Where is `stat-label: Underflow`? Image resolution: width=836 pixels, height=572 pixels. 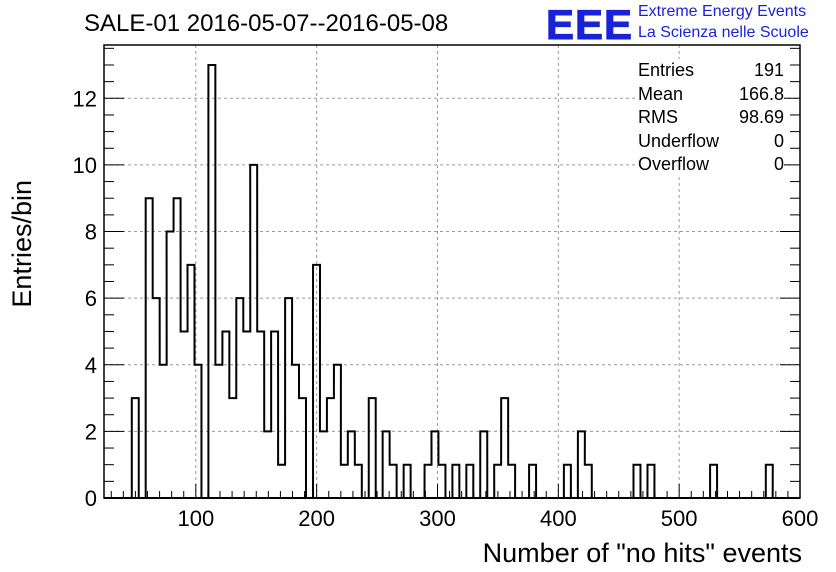 stat-label: Underflow is located at coordinates (679, 140).